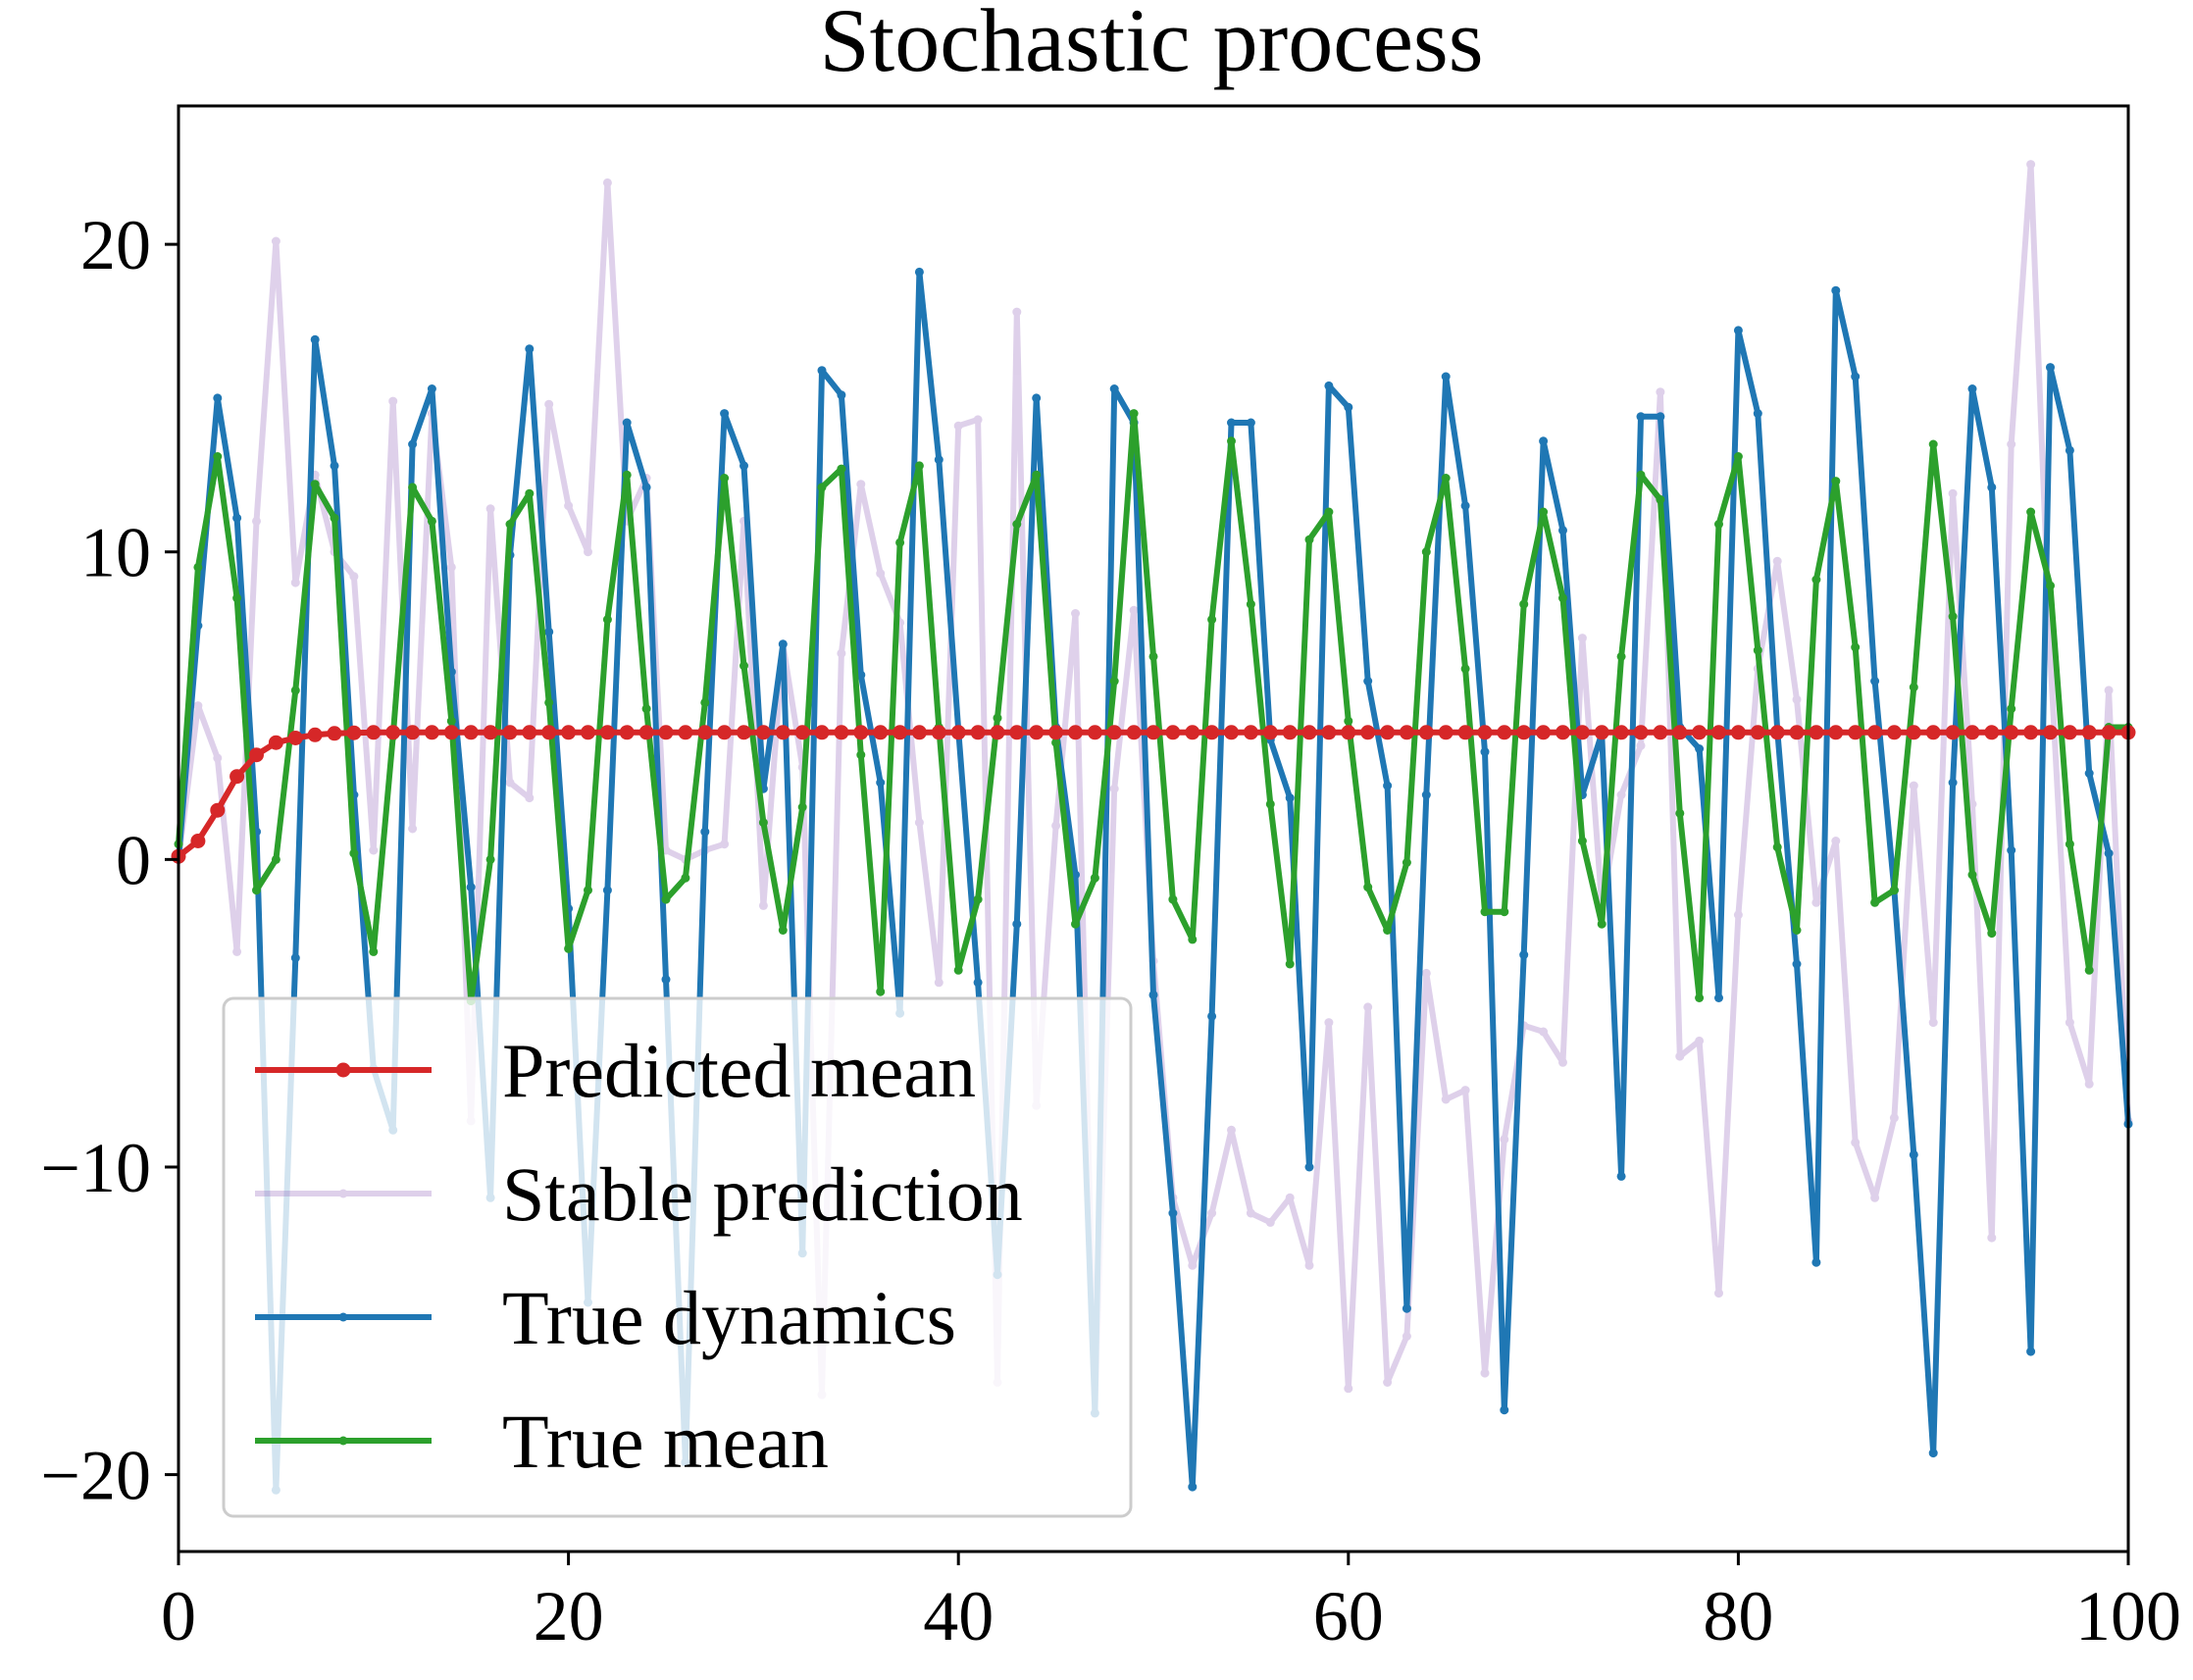  What do you see at coordinates (343, 1193) in the screenshot?
I see `legend-item-stable-prediction` at bounding box center [343, 1193].